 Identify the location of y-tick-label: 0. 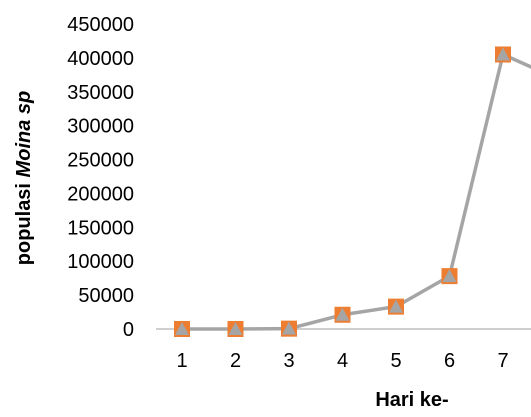
(128, 330).